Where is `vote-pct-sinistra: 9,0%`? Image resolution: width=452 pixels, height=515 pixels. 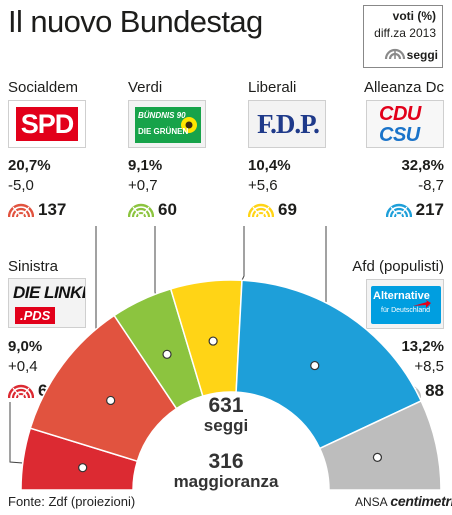 vote-pct-sinistra: 9,0% is located at coordinates (25, 346).